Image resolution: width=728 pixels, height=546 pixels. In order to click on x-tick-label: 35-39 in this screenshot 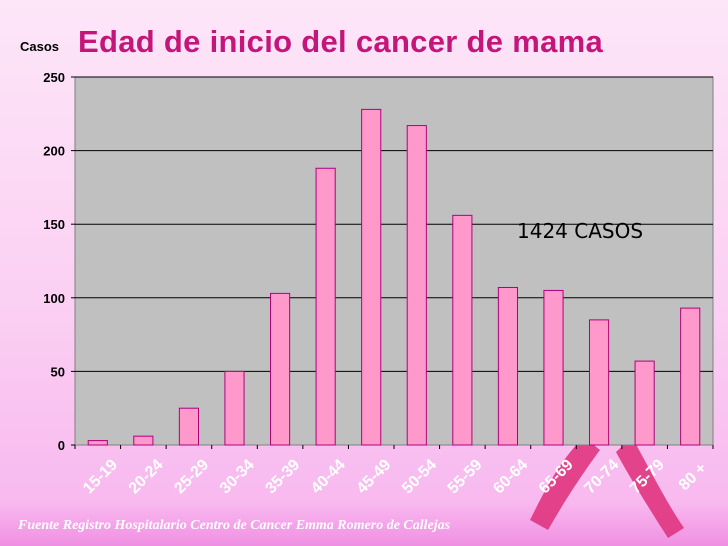, I will do `click(282, 476)`.